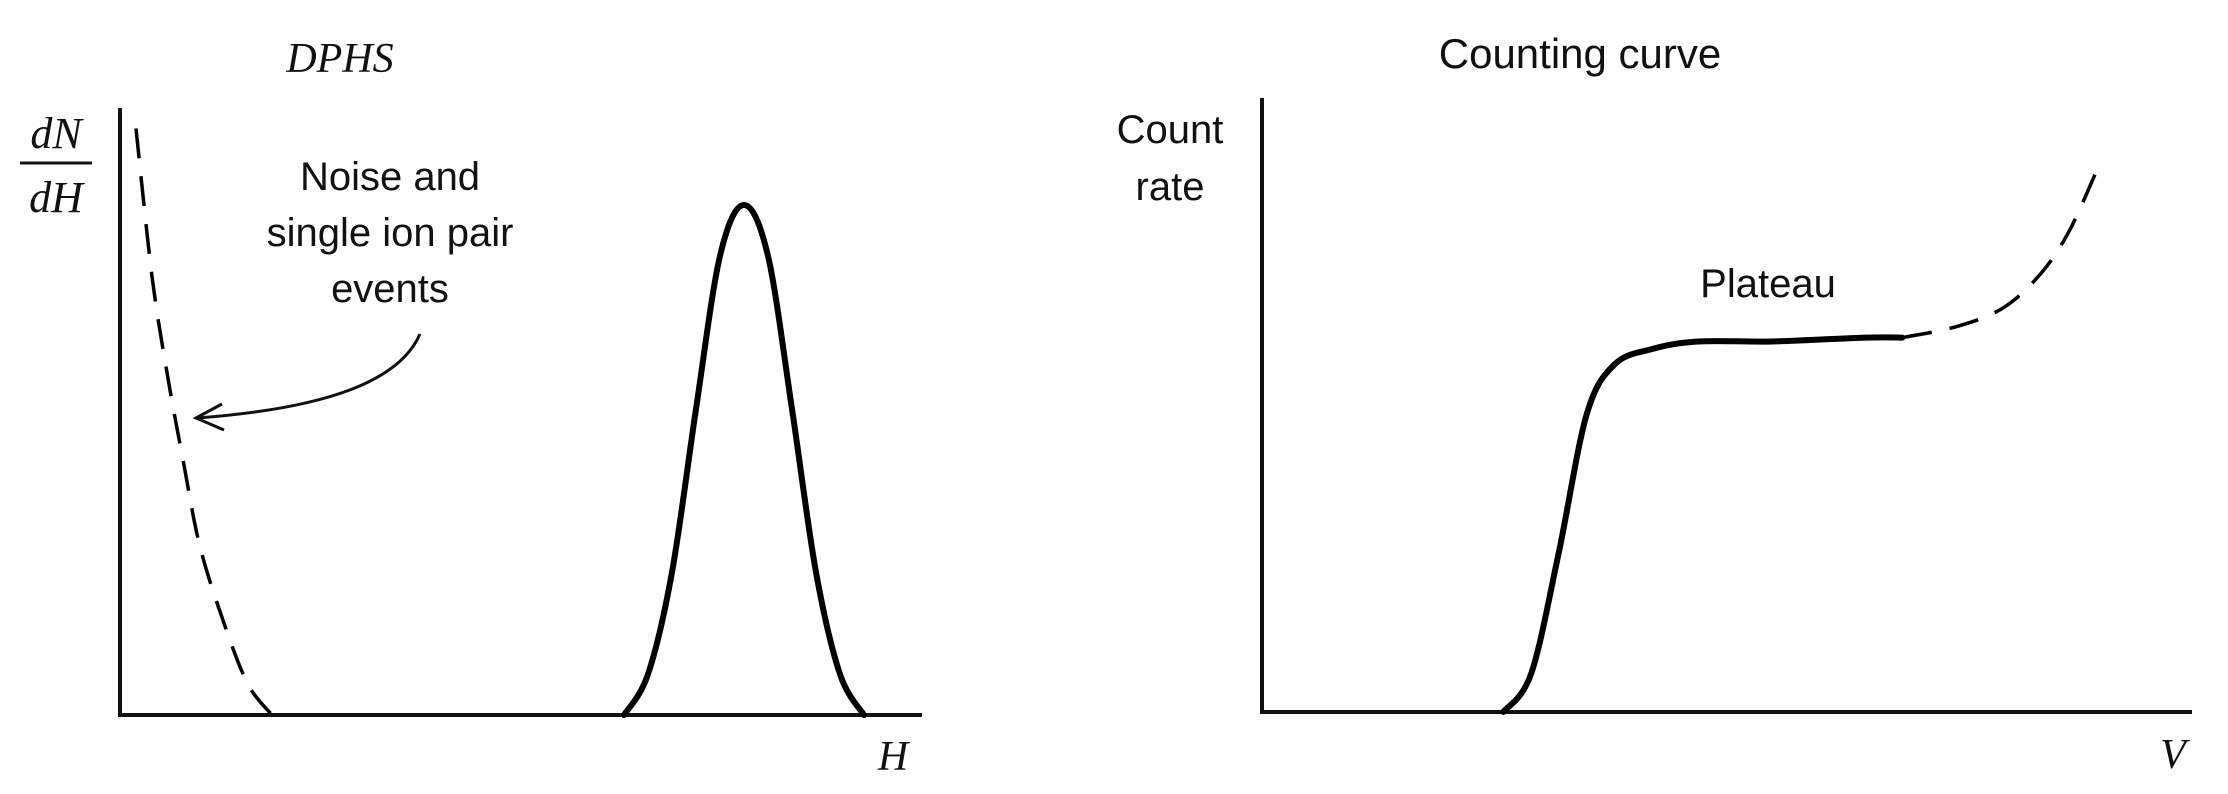  Describe the element at coordinates (309, 376) in the screenshot. I see `annotation-arrow` at that location.